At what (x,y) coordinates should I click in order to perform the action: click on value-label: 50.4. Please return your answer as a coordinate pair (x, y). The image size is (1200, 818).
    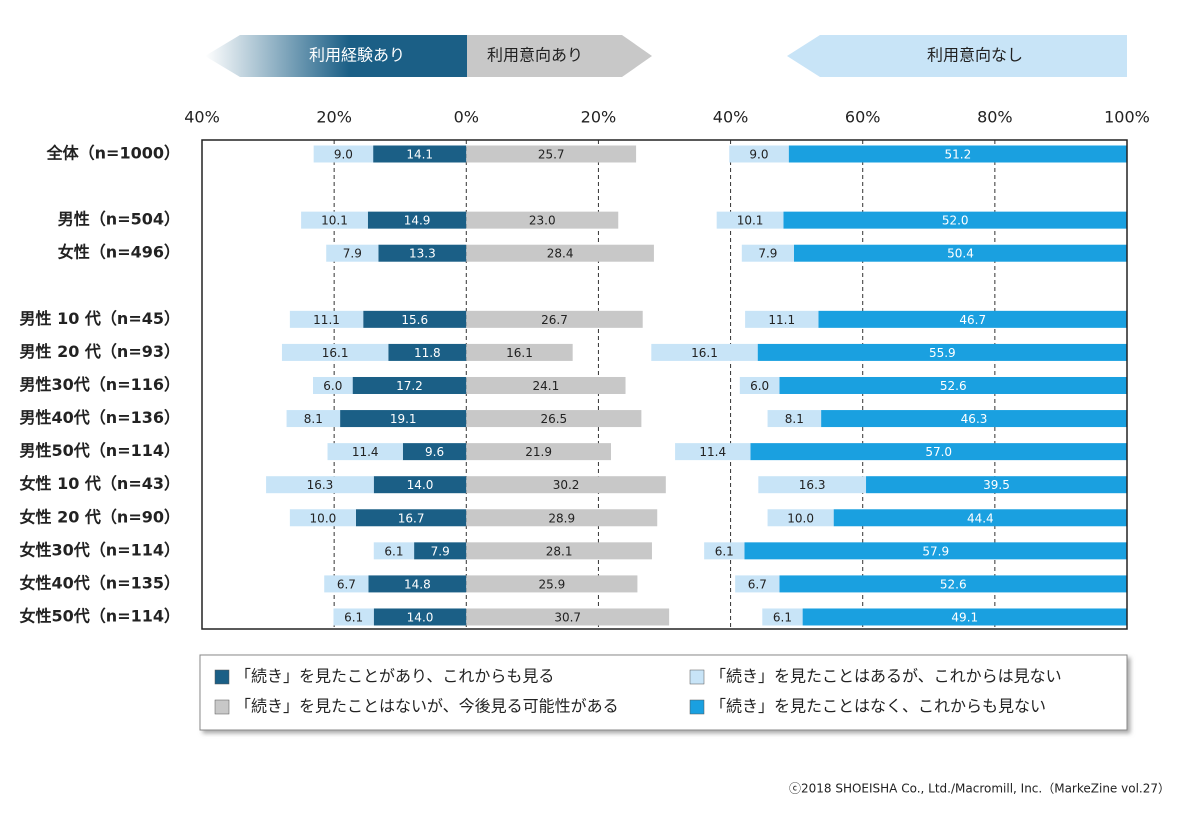
    Looking at the image, I should click on (960, 254).